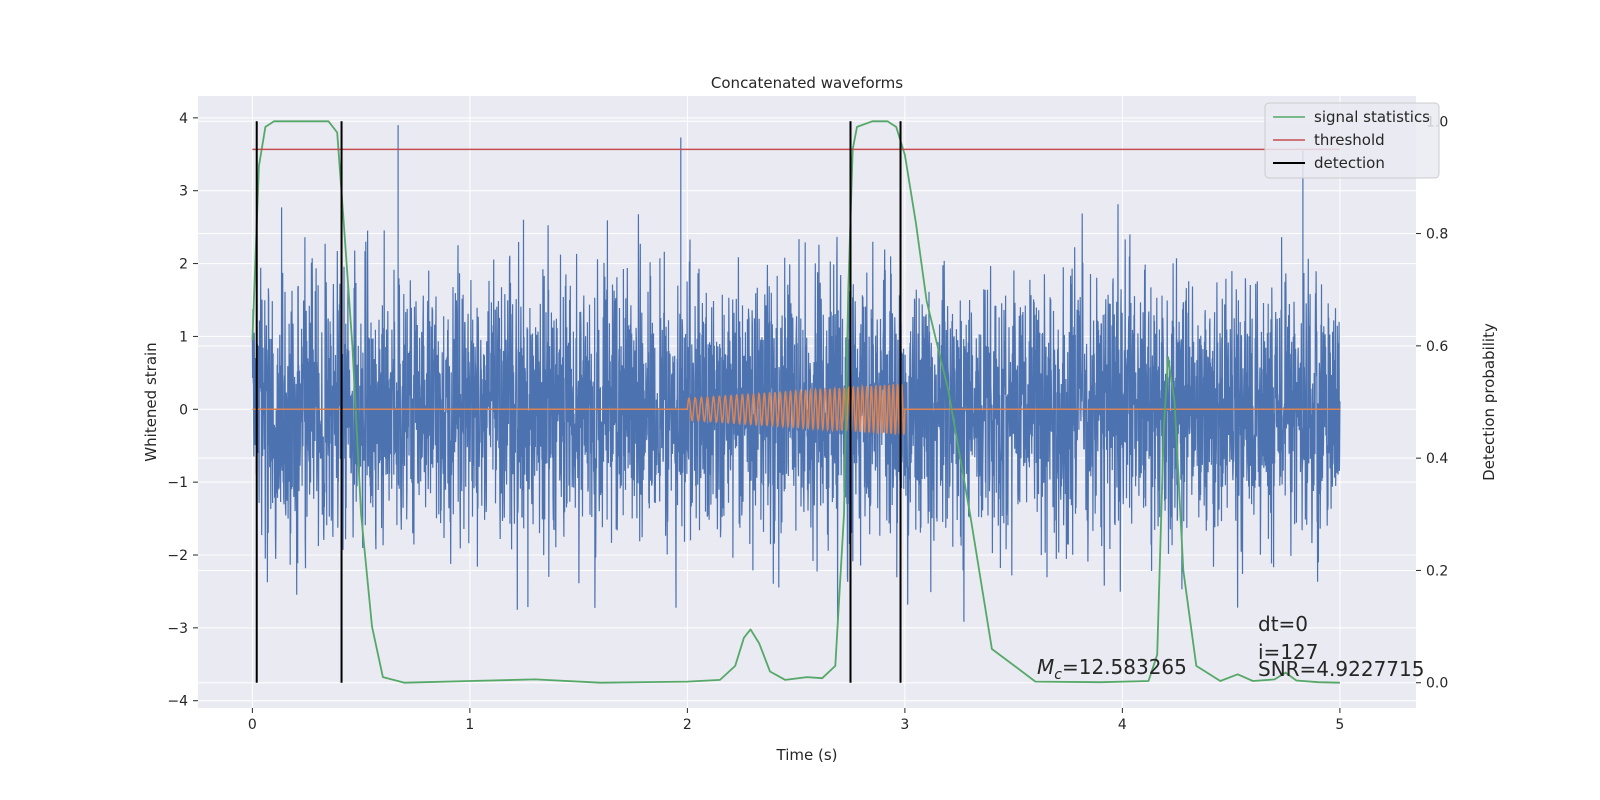 This screenshot has height=800, width=1600. What do you see at coordinates (1437, 684) in the screenshot?
I see `y-right-tick-label: 0.0` at bounding box center [1437, 684].